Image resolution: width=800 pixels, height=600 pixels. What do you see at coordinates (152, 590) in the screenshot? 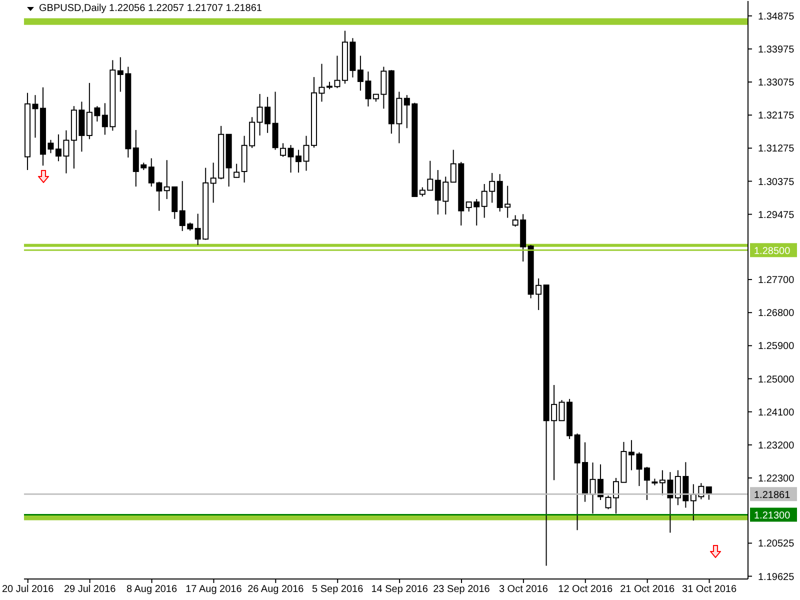
I see `x-tick-label: 8 Aug 2016` at bounding box center [152, 590].